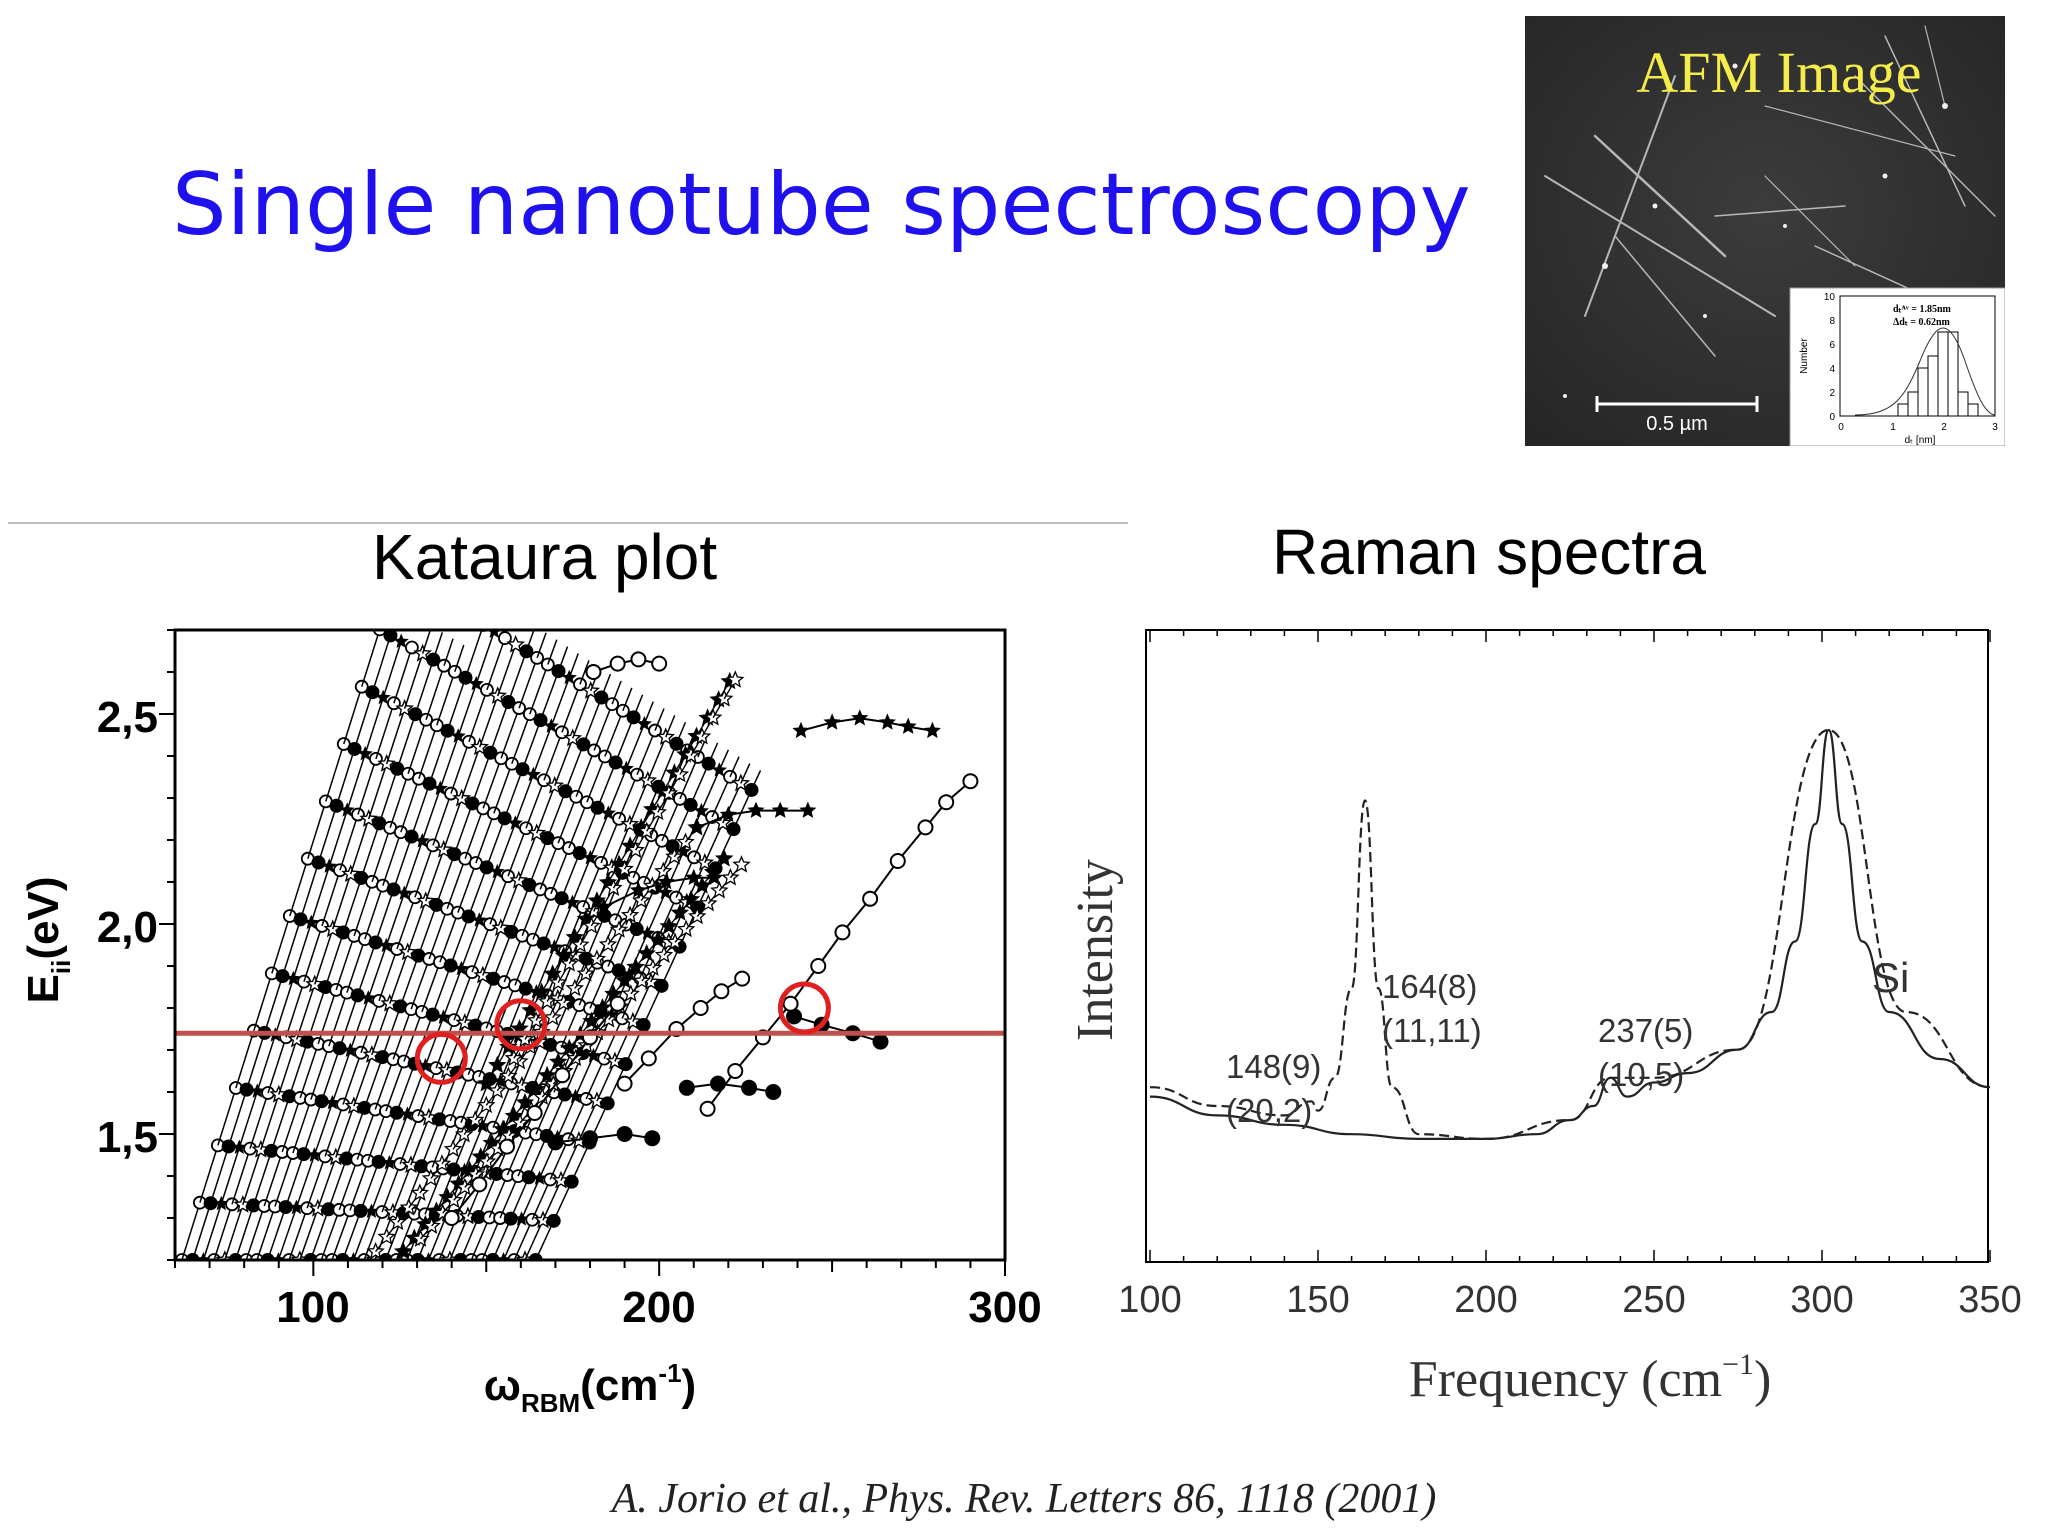  What do you see at coordinates (1677, 424) in the screenshot?
I see `scale-bar-label: 0.5 µm` at bounding box center [1677, 424].